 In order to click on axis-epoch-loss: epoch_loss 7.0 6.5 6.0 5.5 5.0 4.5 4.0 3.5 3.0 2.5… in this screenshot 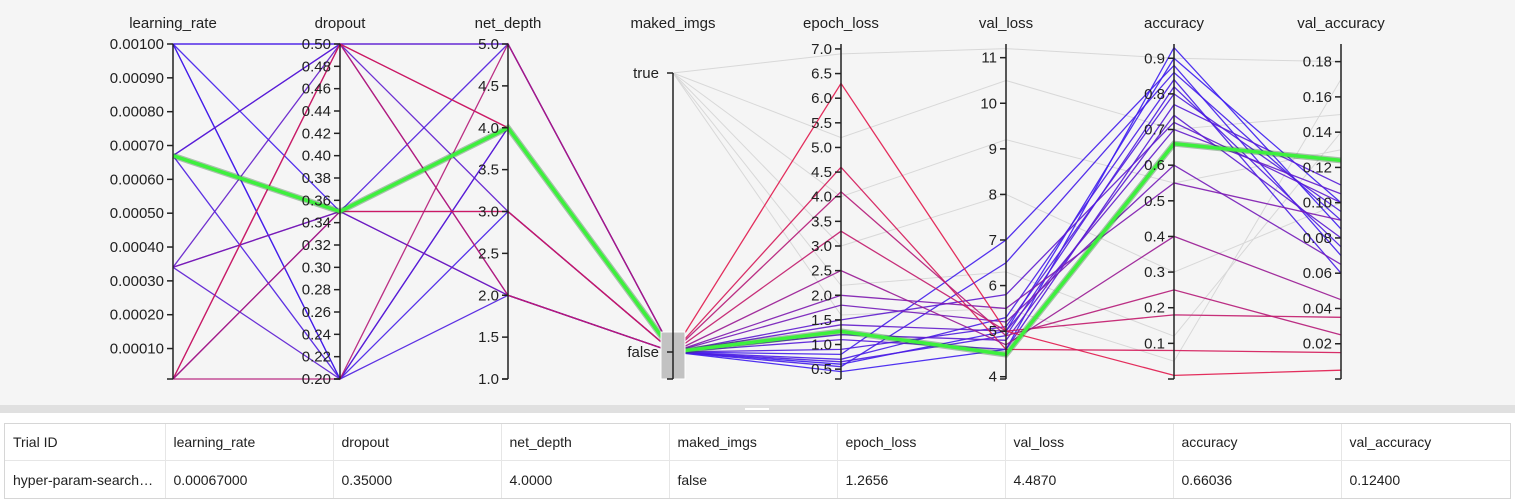, I will do `click(841, 197)`.